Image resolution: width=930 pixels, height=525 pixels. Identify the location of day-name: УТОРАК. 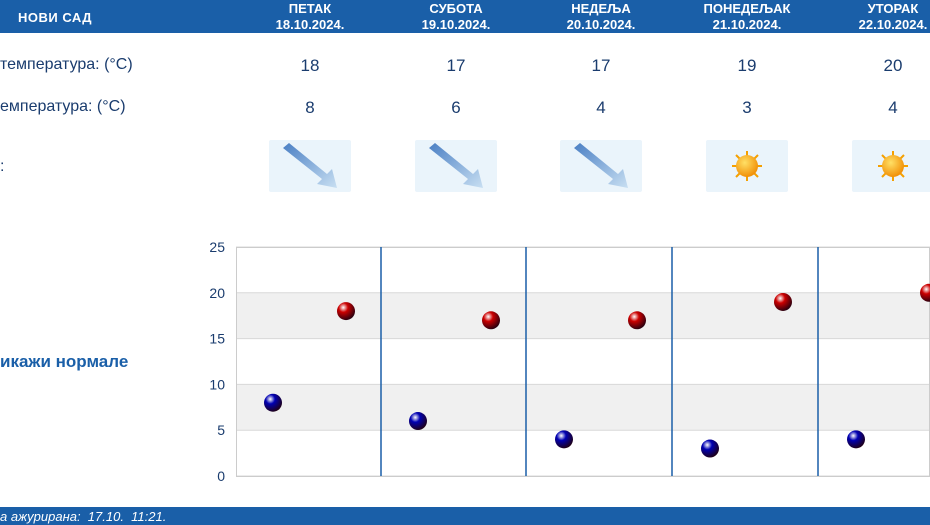
(893, 8).